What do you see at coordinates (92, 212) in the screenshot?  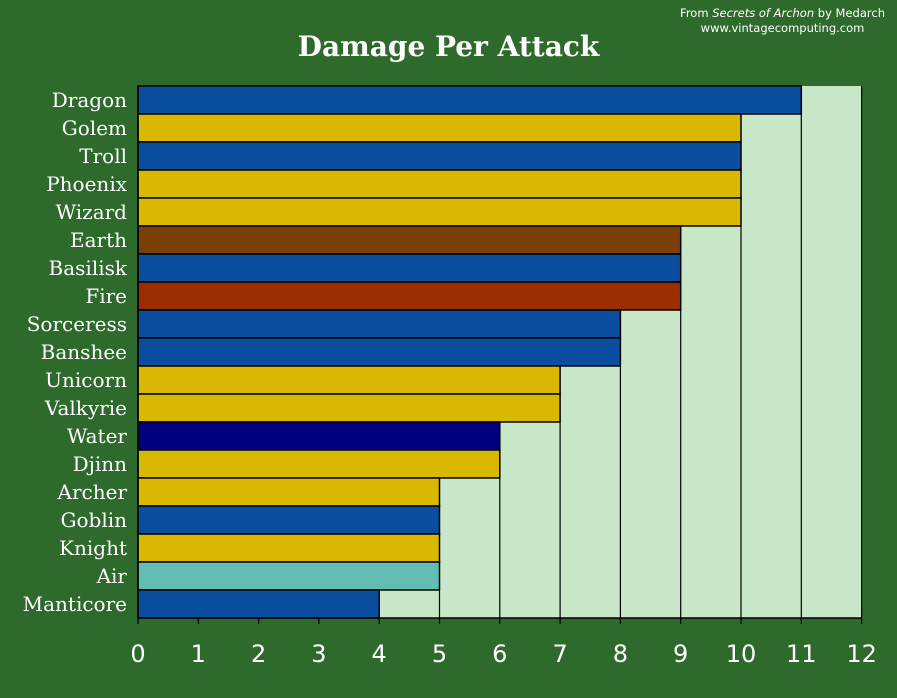 I see `category-label-wizard: Wizard` at bounding box center [92, 212].